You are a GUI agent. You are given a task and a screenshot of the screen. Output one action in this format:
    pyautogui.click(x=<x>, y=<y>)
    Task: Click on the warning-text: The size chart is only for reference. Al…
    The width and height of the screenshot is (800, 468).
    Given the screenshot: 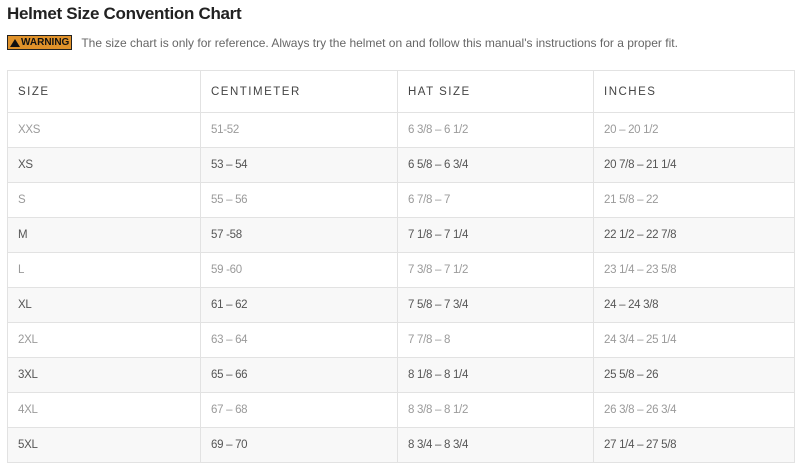 What is the action you would take?
    pyautogui.click(x=379, y=42)
    